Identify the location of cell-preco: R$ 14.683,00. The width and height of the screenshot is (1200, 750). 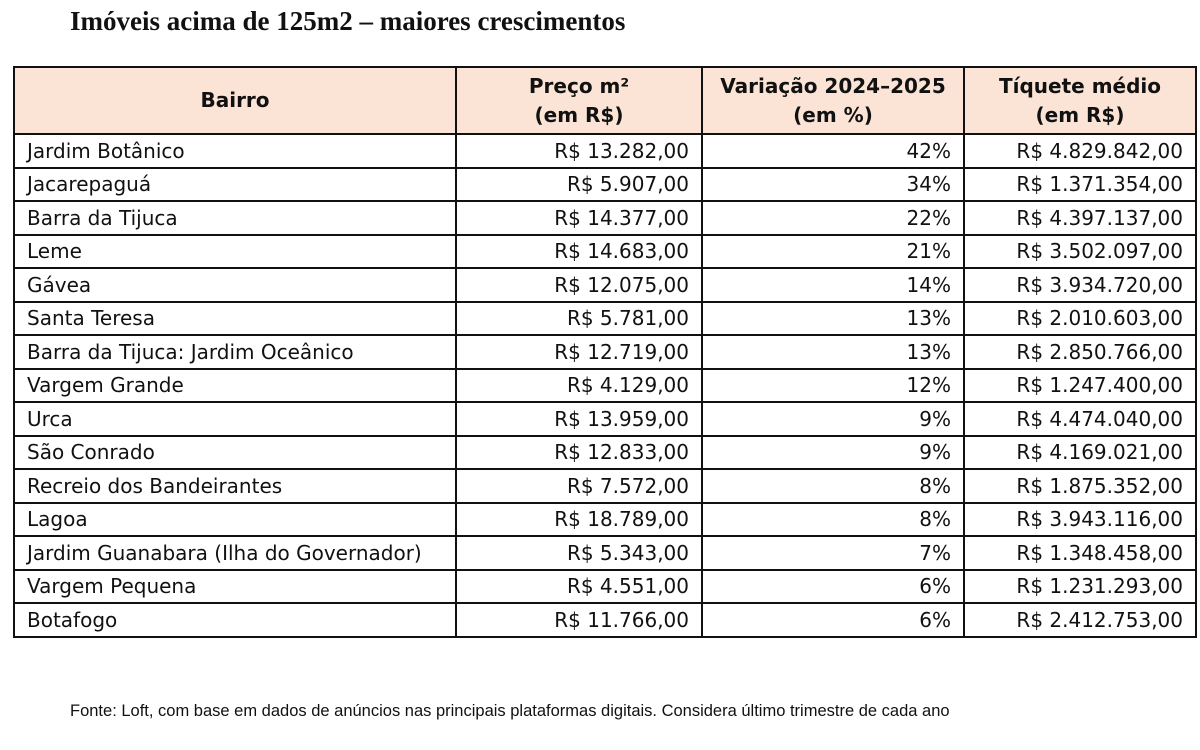
(579, 251).